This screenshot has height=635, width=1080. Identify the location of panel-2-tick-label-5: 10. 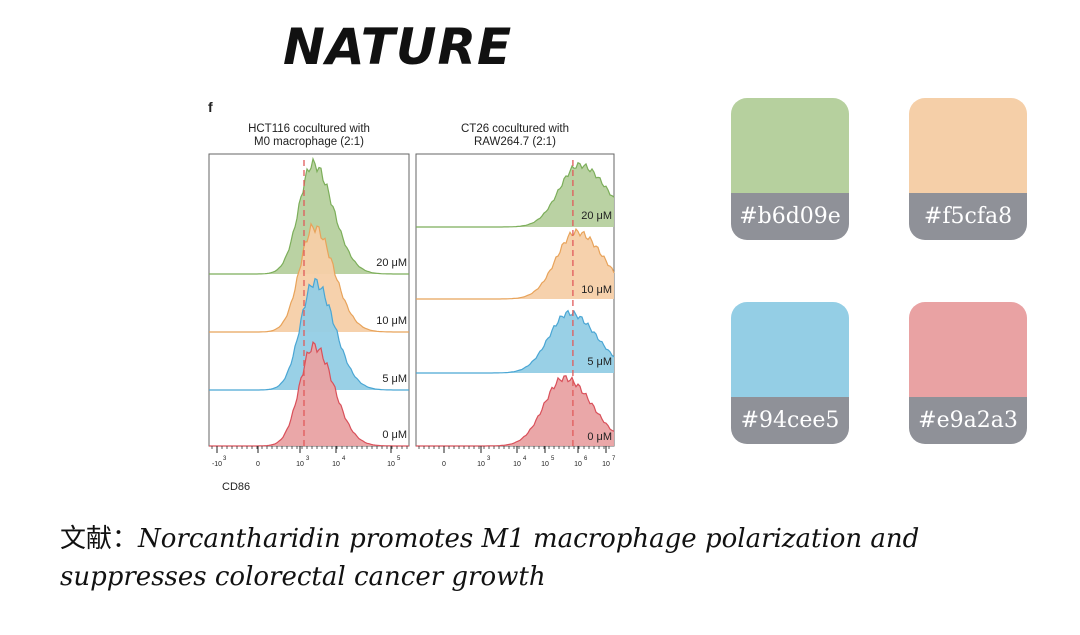
(578, 464).